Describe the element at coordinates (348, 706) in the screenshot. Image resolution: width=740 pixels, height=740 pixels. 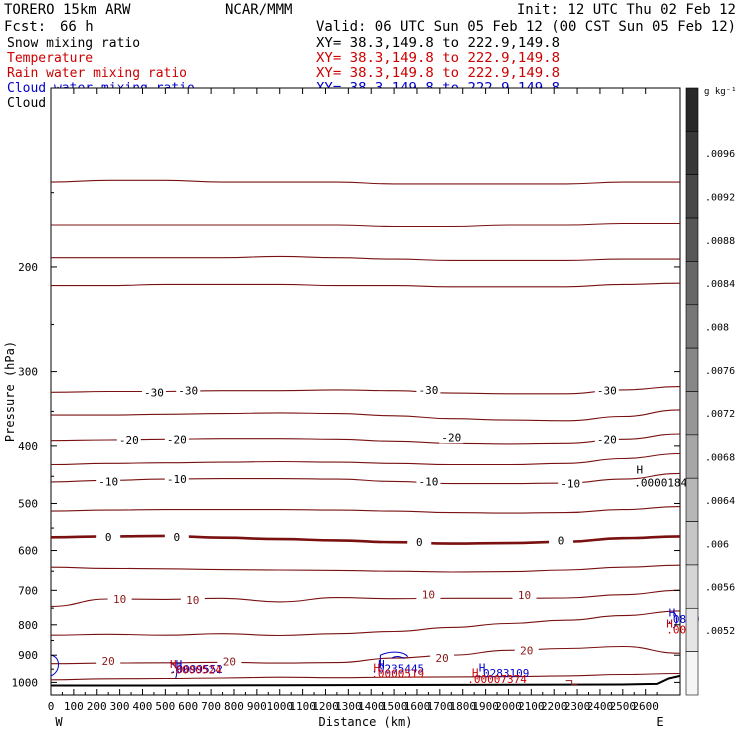
I see `x-tick-label: 1300` at that location.